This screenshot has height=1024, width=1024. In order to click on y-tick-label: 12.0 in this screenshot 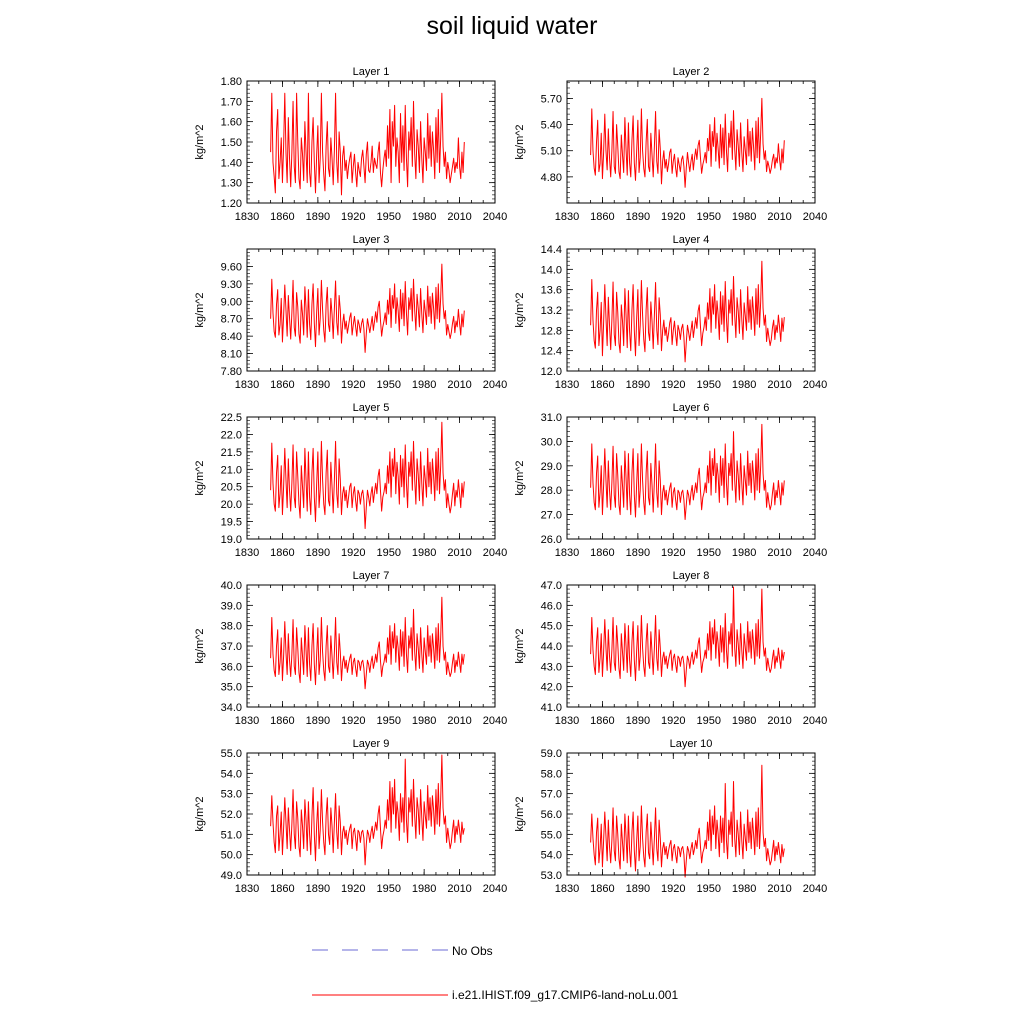, I will do `click(551, 372)`.